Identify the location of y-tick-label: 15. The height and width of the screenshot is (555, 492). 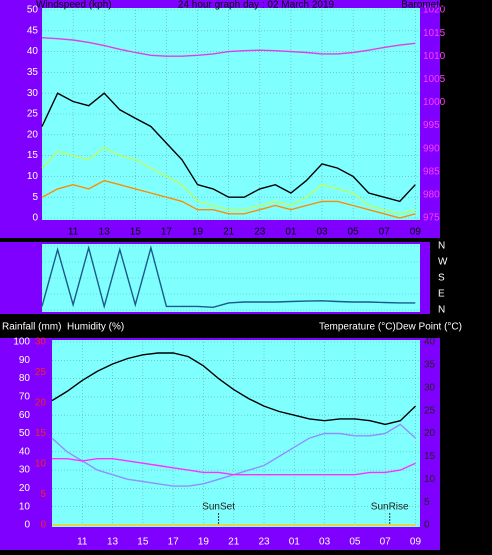
(33, 155).